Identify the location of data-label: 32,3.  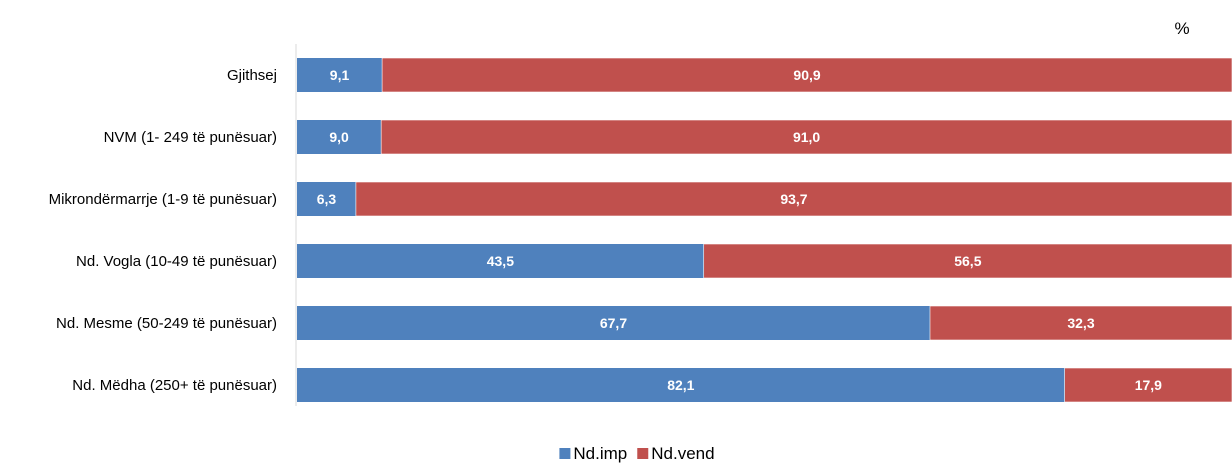
(1080, 323).